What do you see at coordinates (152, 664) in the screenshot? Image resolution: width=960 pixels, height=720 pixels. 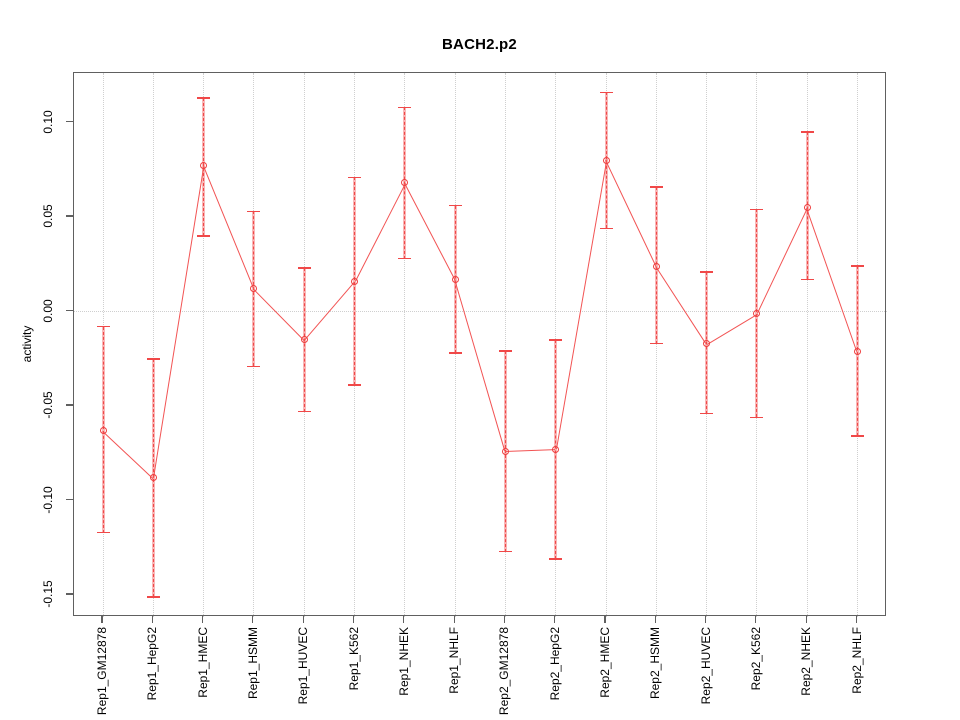 I see `x-tick-label: Rep1_HepG2` at bounding box center [152, 664].